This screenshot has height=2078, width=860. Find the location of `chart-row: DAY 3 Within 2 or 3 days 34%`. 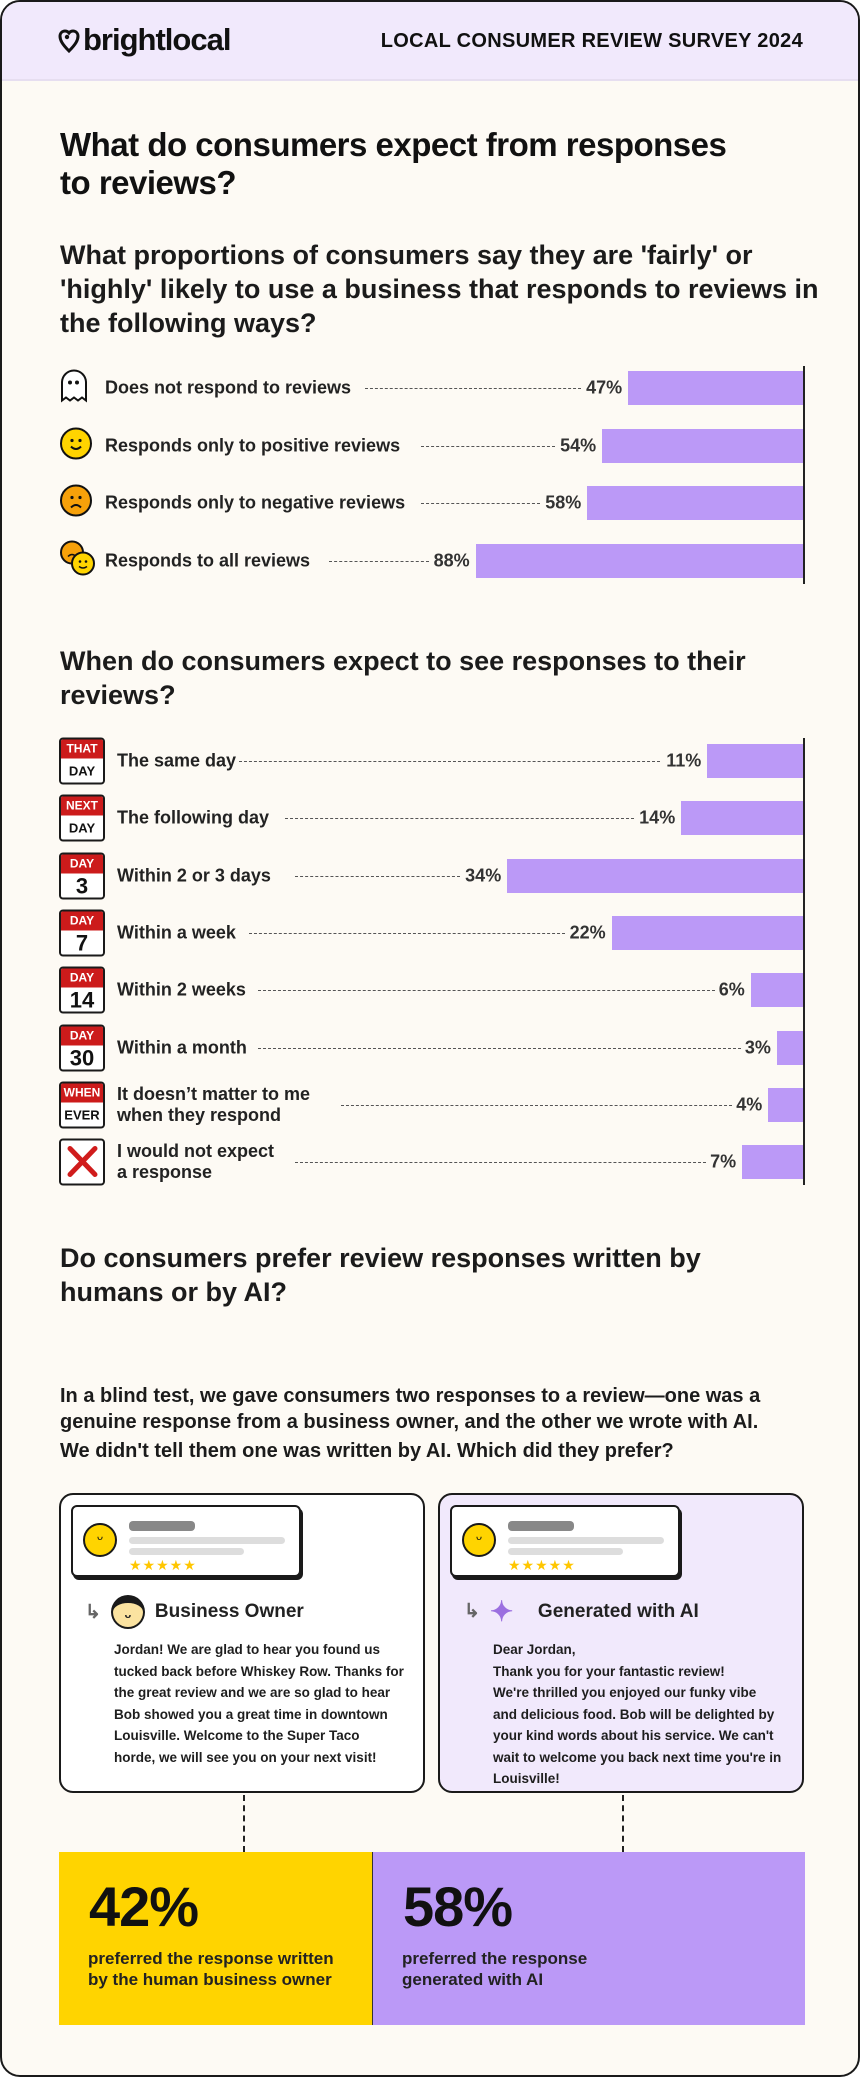

chart-row: DAY 3 Within 2 or 3 days 34% is located at coordinates (430, 876).